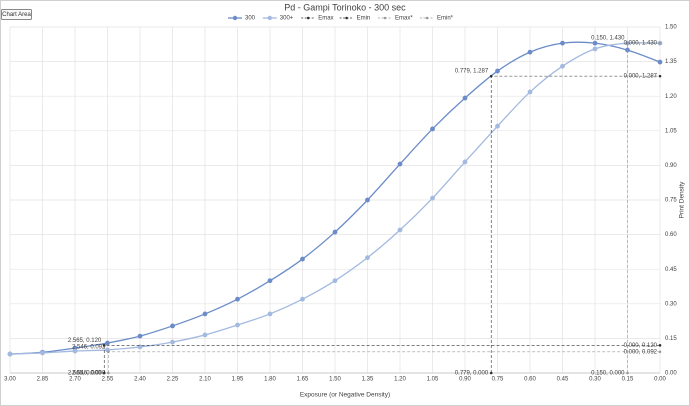  Describe the element at coordinates (498, 380) in the screenshot. I see `x-tick-label: 0.75` at that location.